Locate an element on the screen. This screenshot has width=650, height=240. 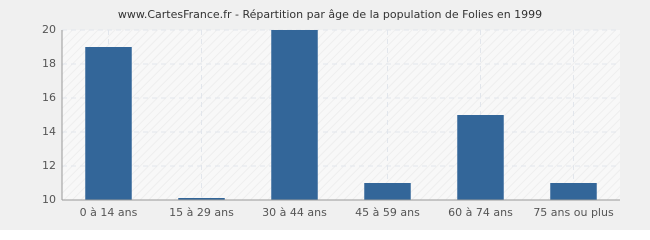
y-tick-label: 12 is located at coordinates (49, 165).